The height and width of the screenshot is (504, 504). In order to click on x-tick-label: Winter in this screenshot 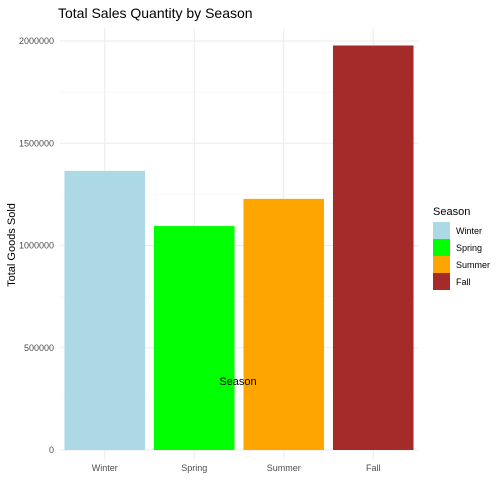, I will do `click(105, 468)`.